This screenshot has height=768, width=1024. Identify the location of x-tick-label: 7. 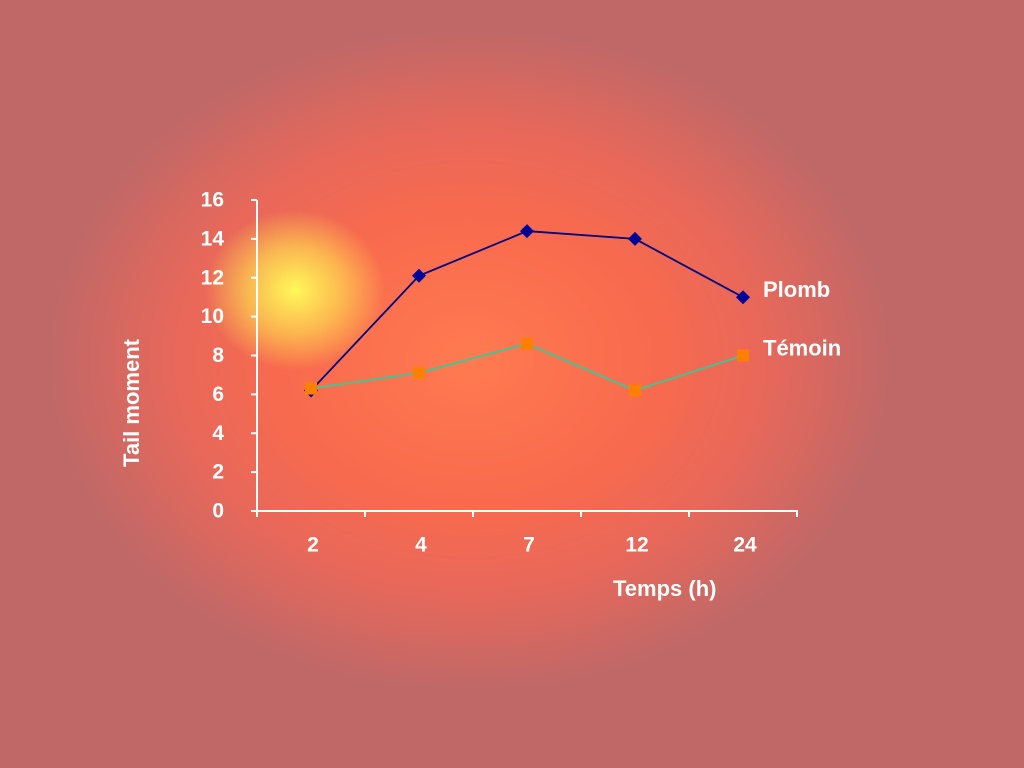
(529, 545).